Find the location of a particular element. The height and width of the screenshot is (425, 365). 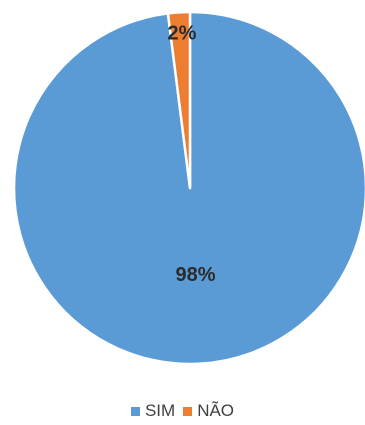

data-label-nao: 2% is located at coordinates (182, 33).